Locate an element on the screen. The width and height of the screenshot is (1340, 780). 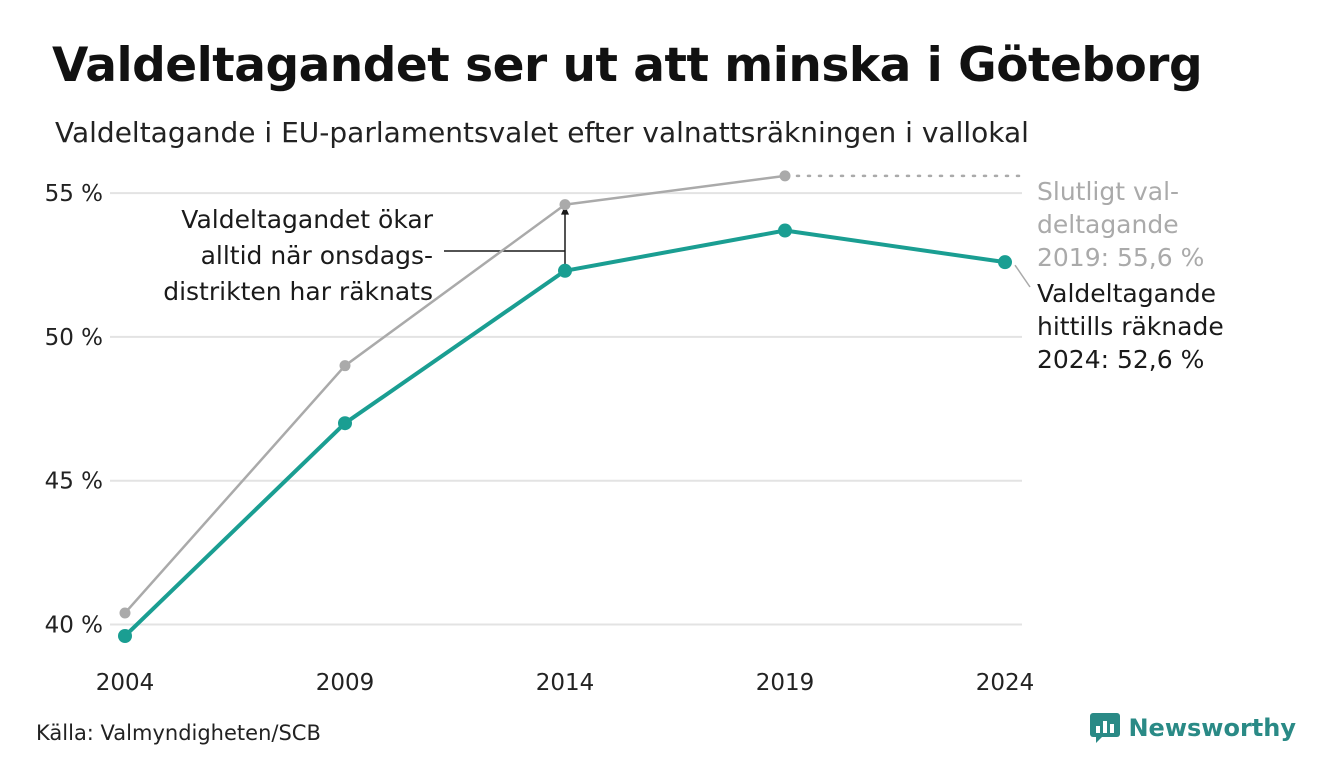
y-tick-label: 45 % is located at coordinates (74, 482).